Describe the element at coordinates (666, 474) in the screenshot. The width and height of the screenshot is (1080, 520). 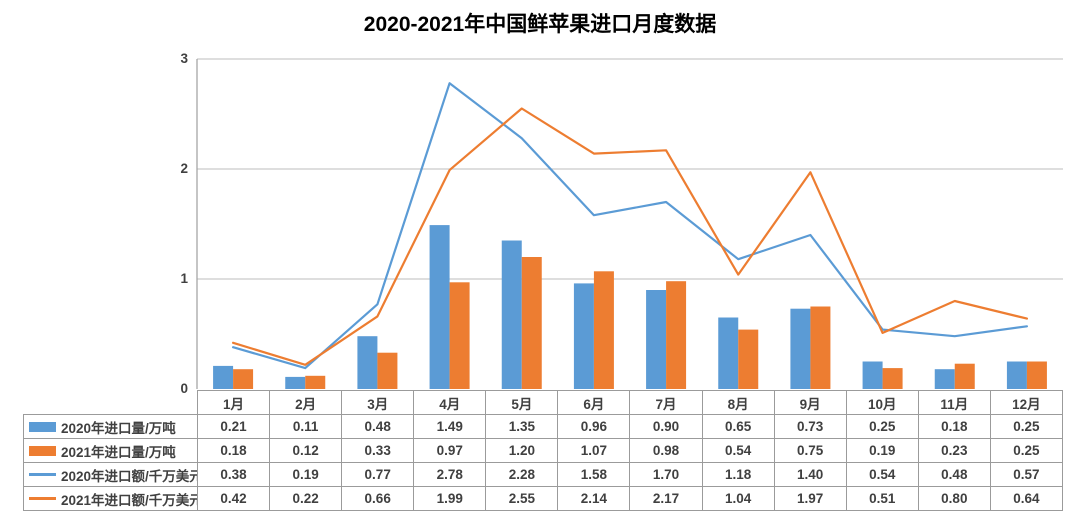
I see `value-cell: 1.70` at that location.